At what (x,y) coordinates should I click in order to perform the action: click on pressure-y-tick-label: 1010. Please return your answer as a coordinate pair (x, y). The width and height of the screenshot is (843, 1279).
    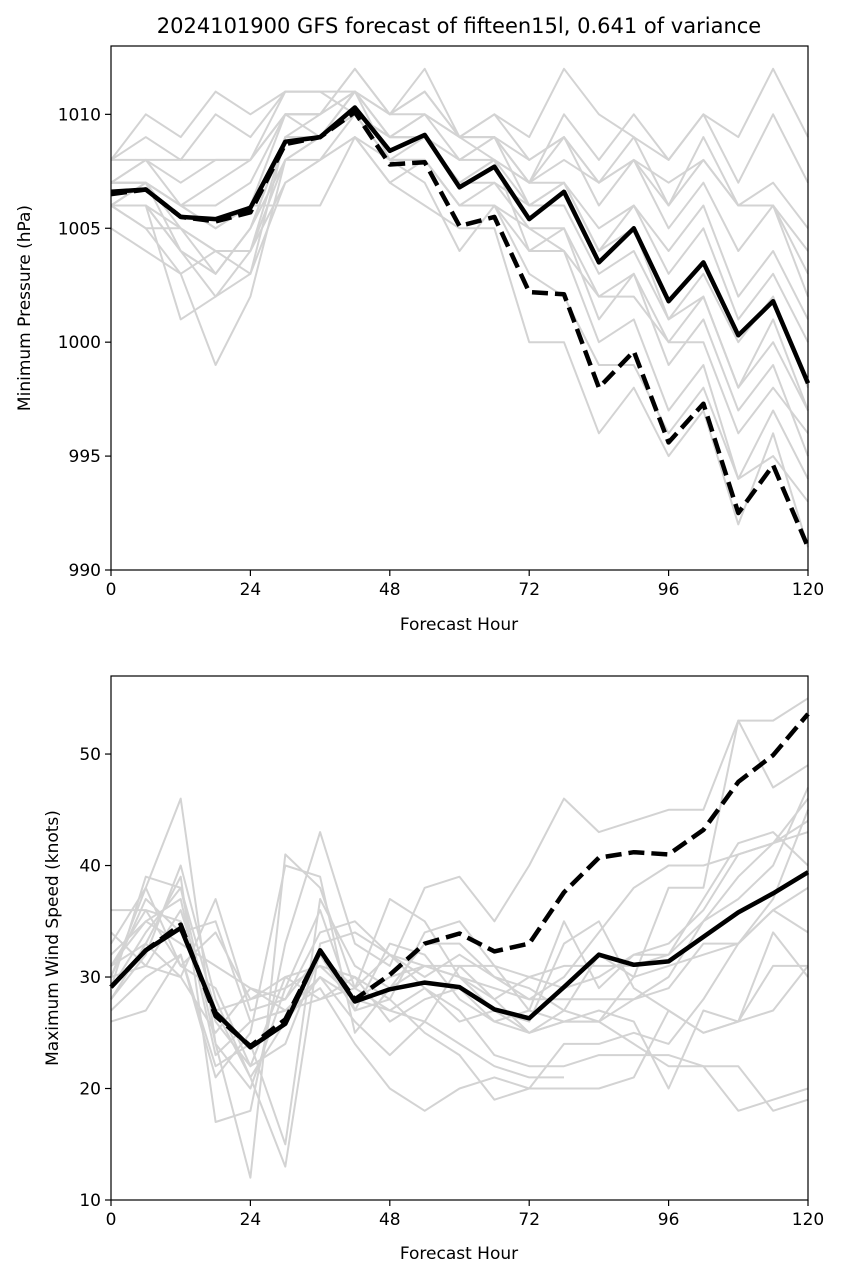
    Looking at the image, I should click on (79, 115).